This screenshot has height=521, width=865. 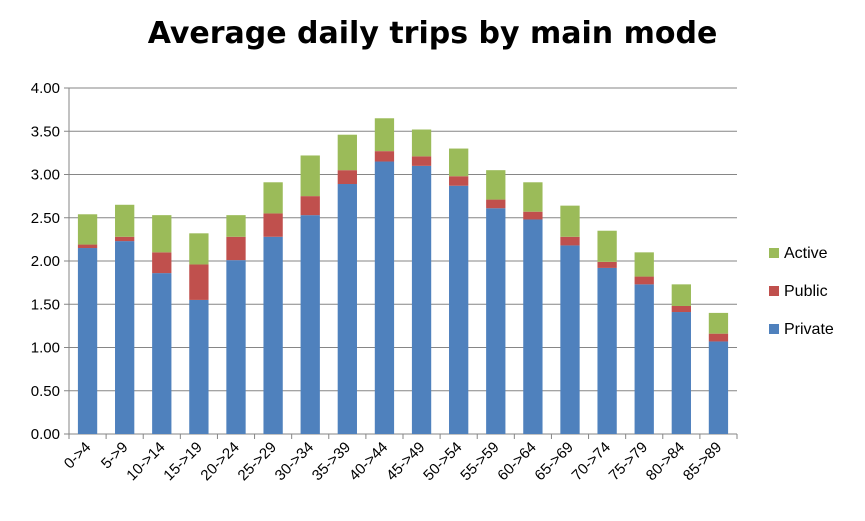 I want to click on x-tick-label: 30->34, so click(x=294, y=461).